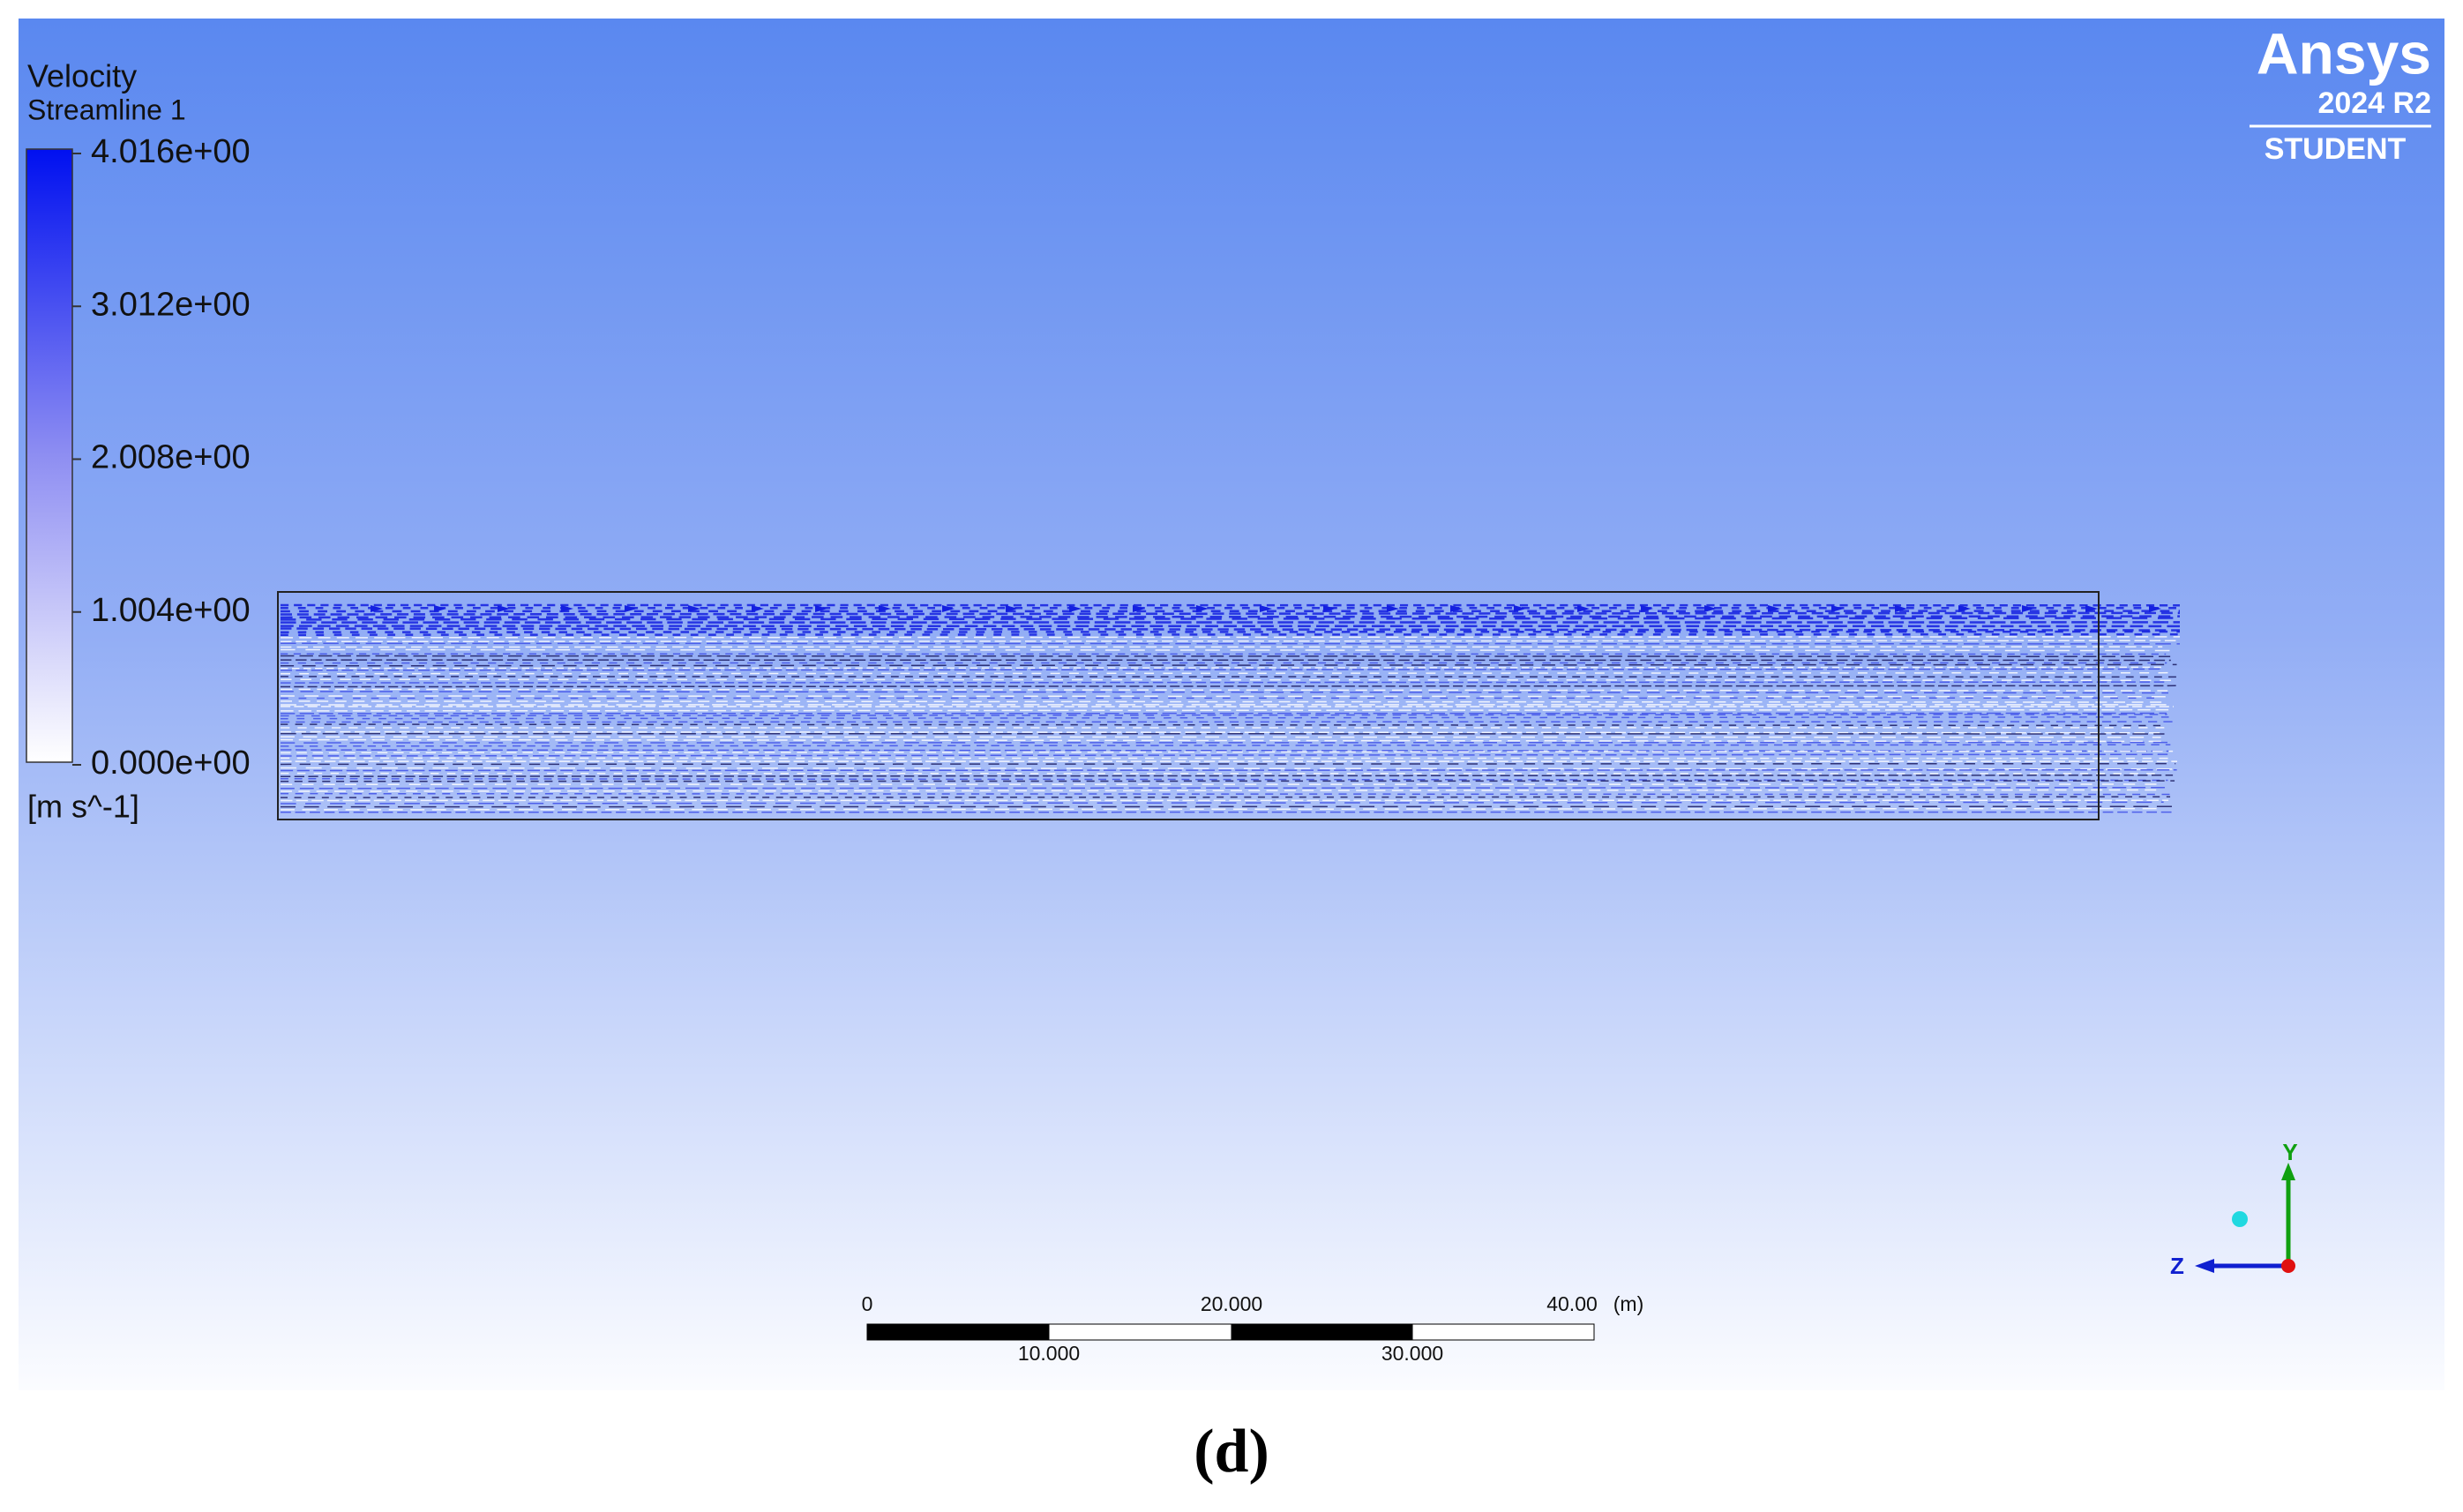 This screenshot has height=1512, width=2463. What do you see at coordinates (2289, 1152) in the screenshot?
I see `y-axis-label: Y` at bounding box center [2289, 1152].